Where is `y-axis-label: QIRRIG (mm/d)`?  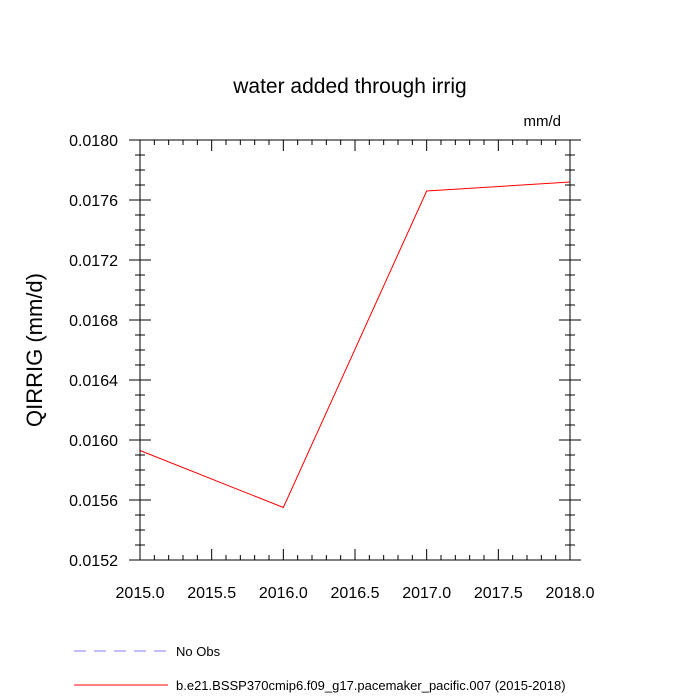
y-axis-label: QIRRIG (mm/d) is located at coordinates (34, 350).